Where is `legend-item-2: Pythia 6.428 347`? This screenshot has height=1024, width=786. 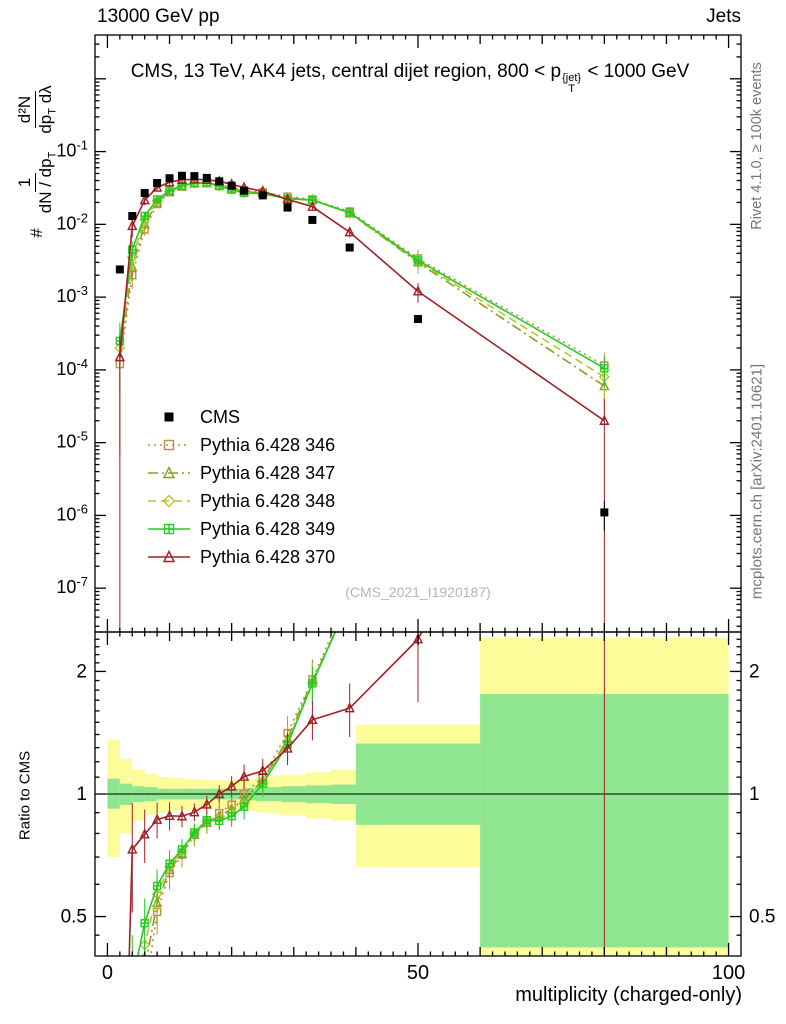 legend-item-2: Pythia 6.428 347 is located at coordinates (240, 473).